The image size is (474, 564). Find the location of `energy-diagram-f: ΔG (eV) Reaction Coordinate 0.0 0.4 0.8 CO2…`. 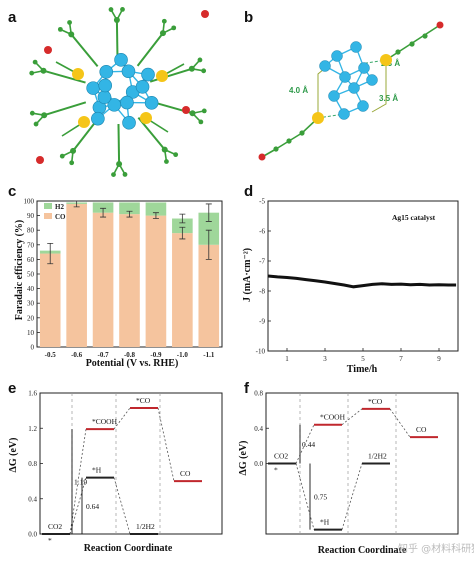

energy-diagram-f: ΔG (eV) Reaction Coordinate 0.0 0.4 0.8 CO2… is located at coordinates (348, 473).